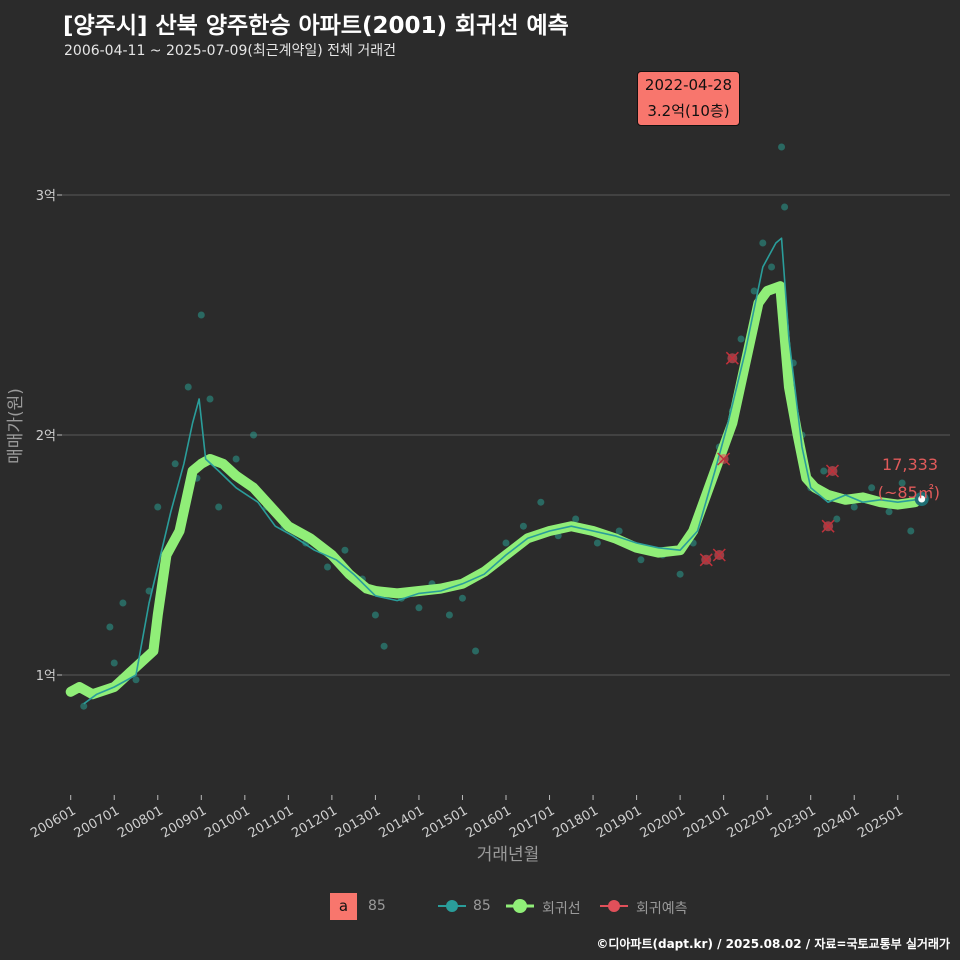 This screenshot has width=960, height=960. I want to click on x-tick-label: 202301, so click(793, 822).